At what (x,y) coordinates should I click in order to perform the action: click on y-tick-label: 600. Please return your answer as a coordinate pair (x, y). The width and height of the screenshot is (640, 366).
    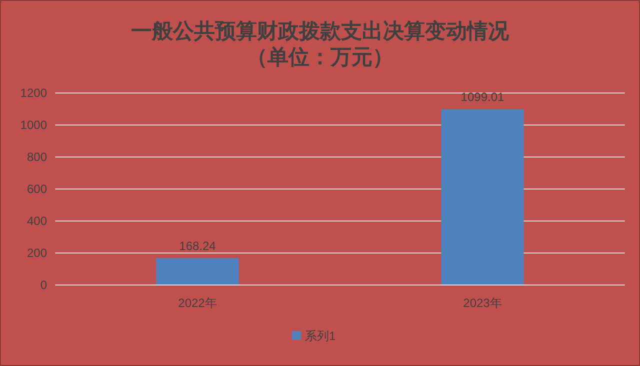
    Looking at the image, I should click on (37, 189).